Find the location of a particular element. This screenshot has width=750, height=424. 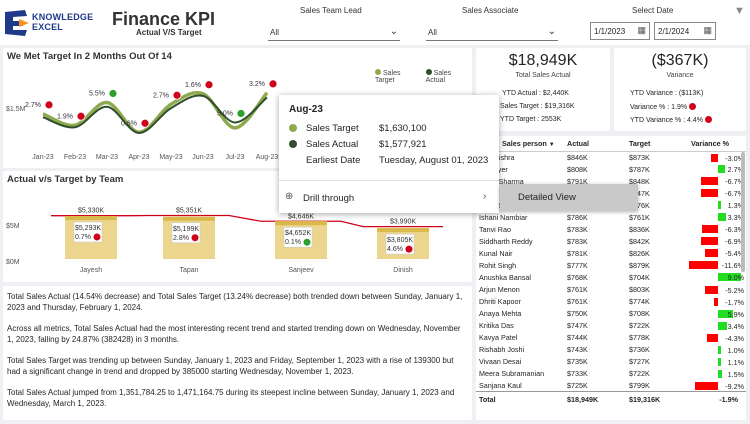

table-row: Vivaan Desai $735K $727K 1.1% is located at coordinates (611, 362).